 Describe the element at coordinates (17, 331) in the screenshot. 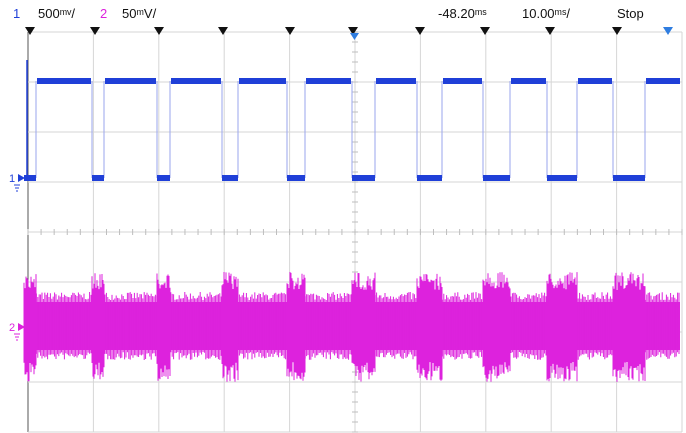

I see `ch2-ground-marker: 2` at that location.